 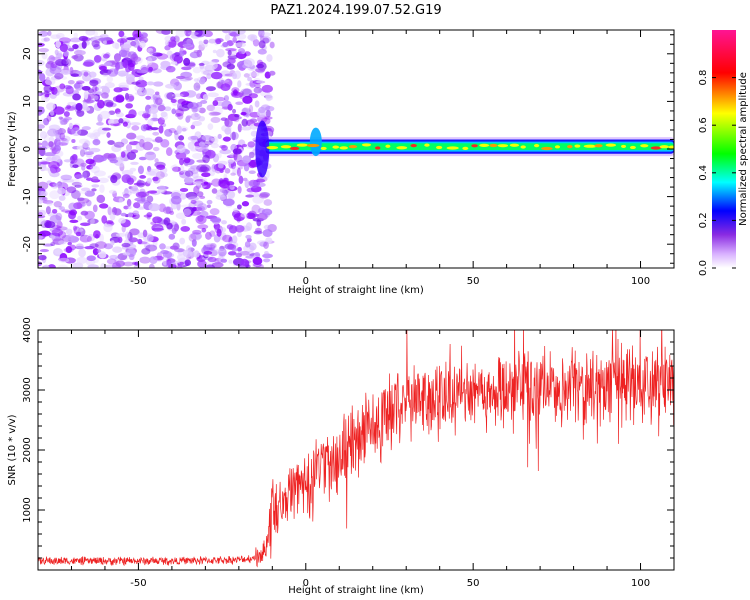 I want to click on colorbar-label: Normalized spectral amplitude, so click(x=743, y=149).